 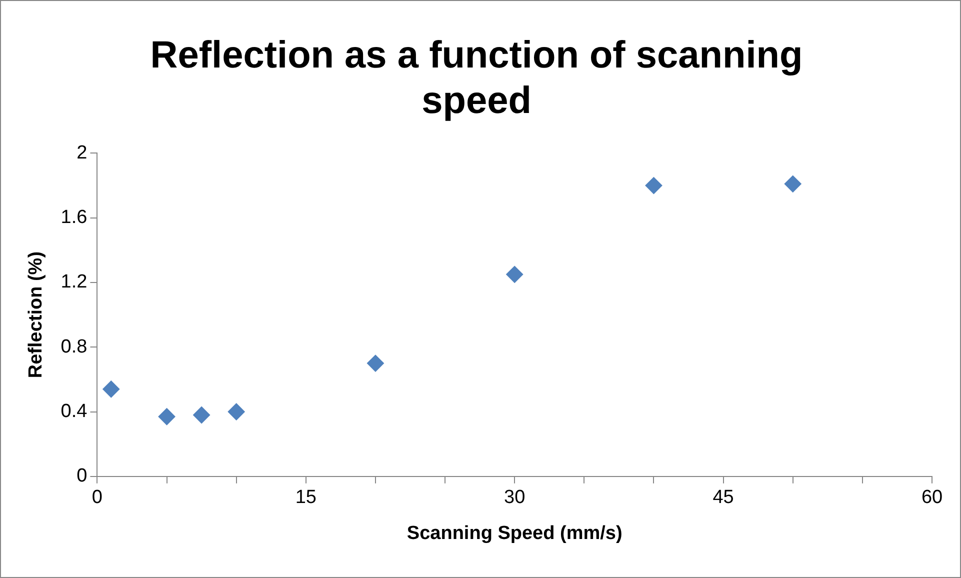 What do you see at coordinates (74, 217) in the screenshot?
I see `y-tick-label: 1.6` at bounding box center [74, 217].